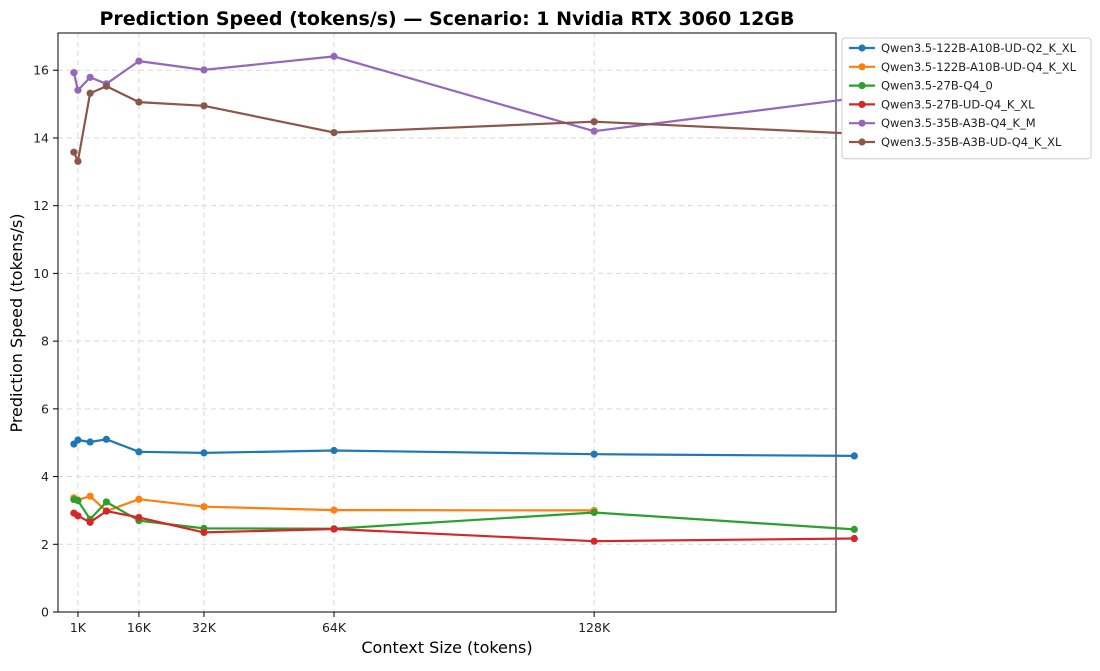 The width and height of the screenshot is (1100, 671). I want to click on legend-label: Qwen3.5-27B-Q4_0, so click(937, 86).